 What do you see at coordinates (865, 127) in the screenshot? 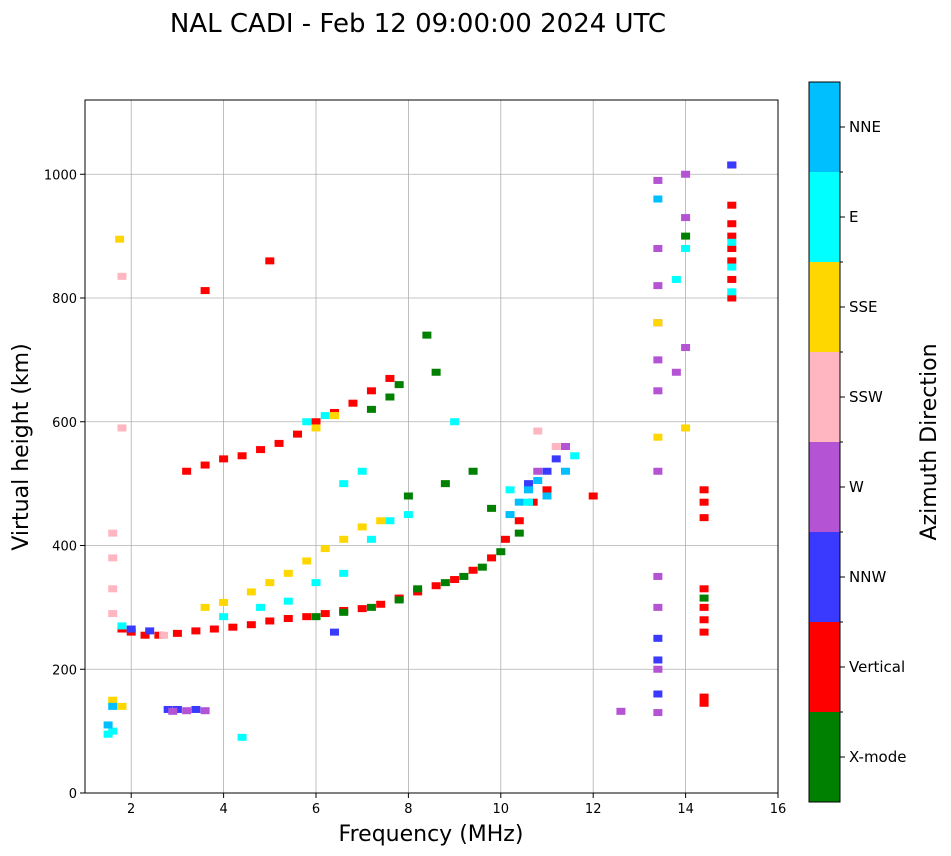
I see `colorbar-tick-label: NNE` at bounding box center [865, 127].